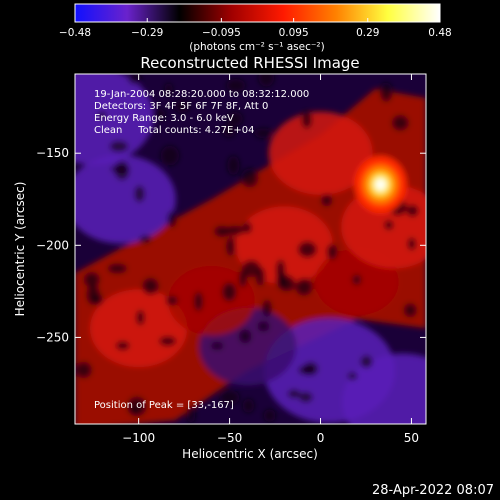 This screenshot has width=500, height=500. I want to click on x-tick-label: −50, so click(229, 438).